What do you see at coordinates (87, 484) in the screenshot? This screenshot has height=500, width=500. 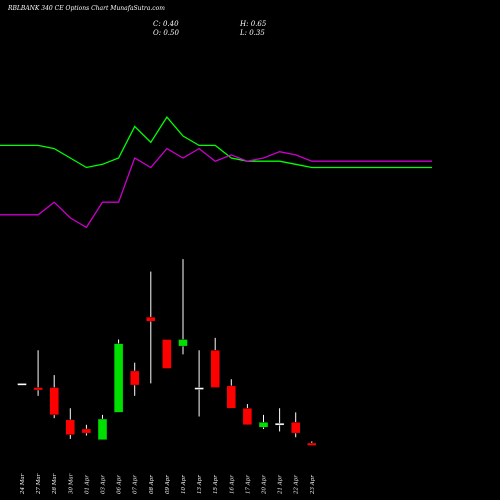 I see `x-tick-label: 01 Apr` at bounding box center [87, 484].